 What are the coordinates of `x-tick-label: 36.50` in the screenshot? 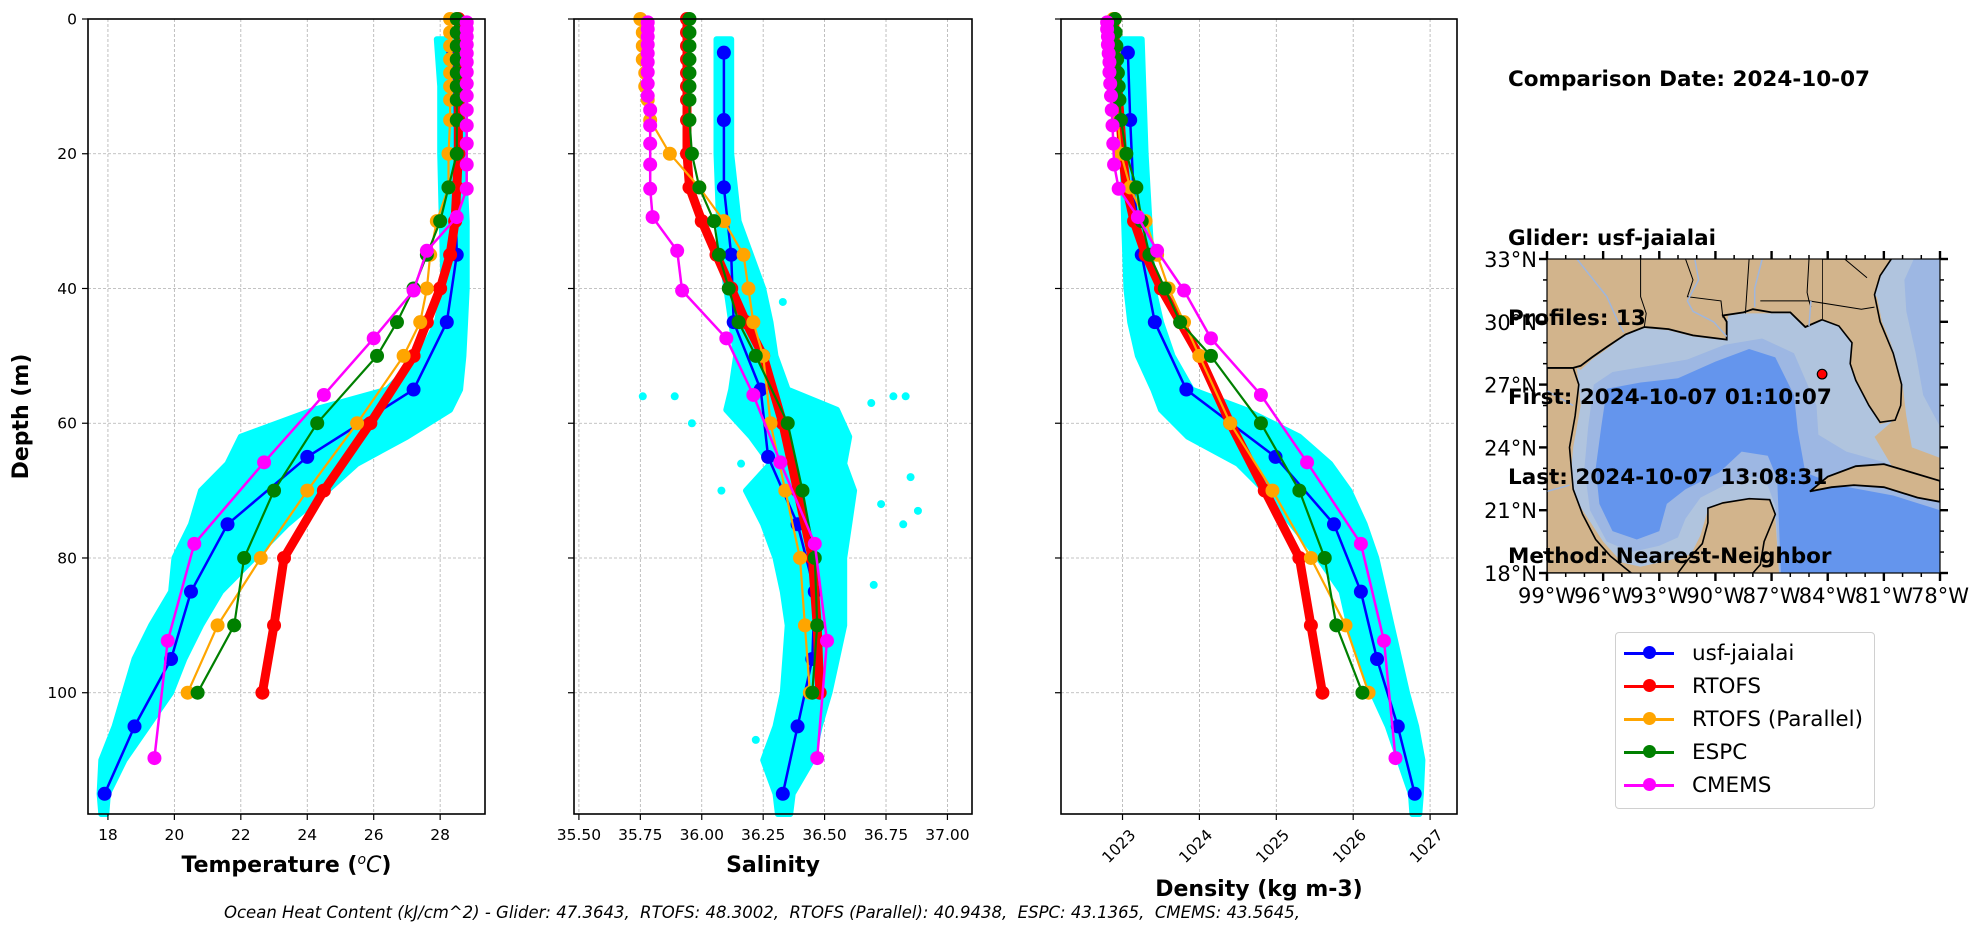 It's located at (824, 835).